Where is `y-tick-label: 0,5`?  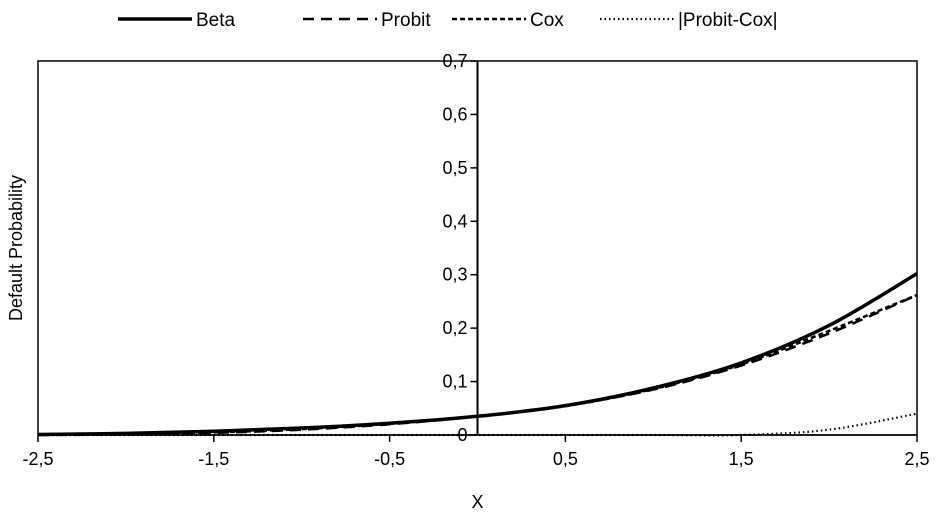 y-tick-label: 0,5 is located at coordinates (454, 168).